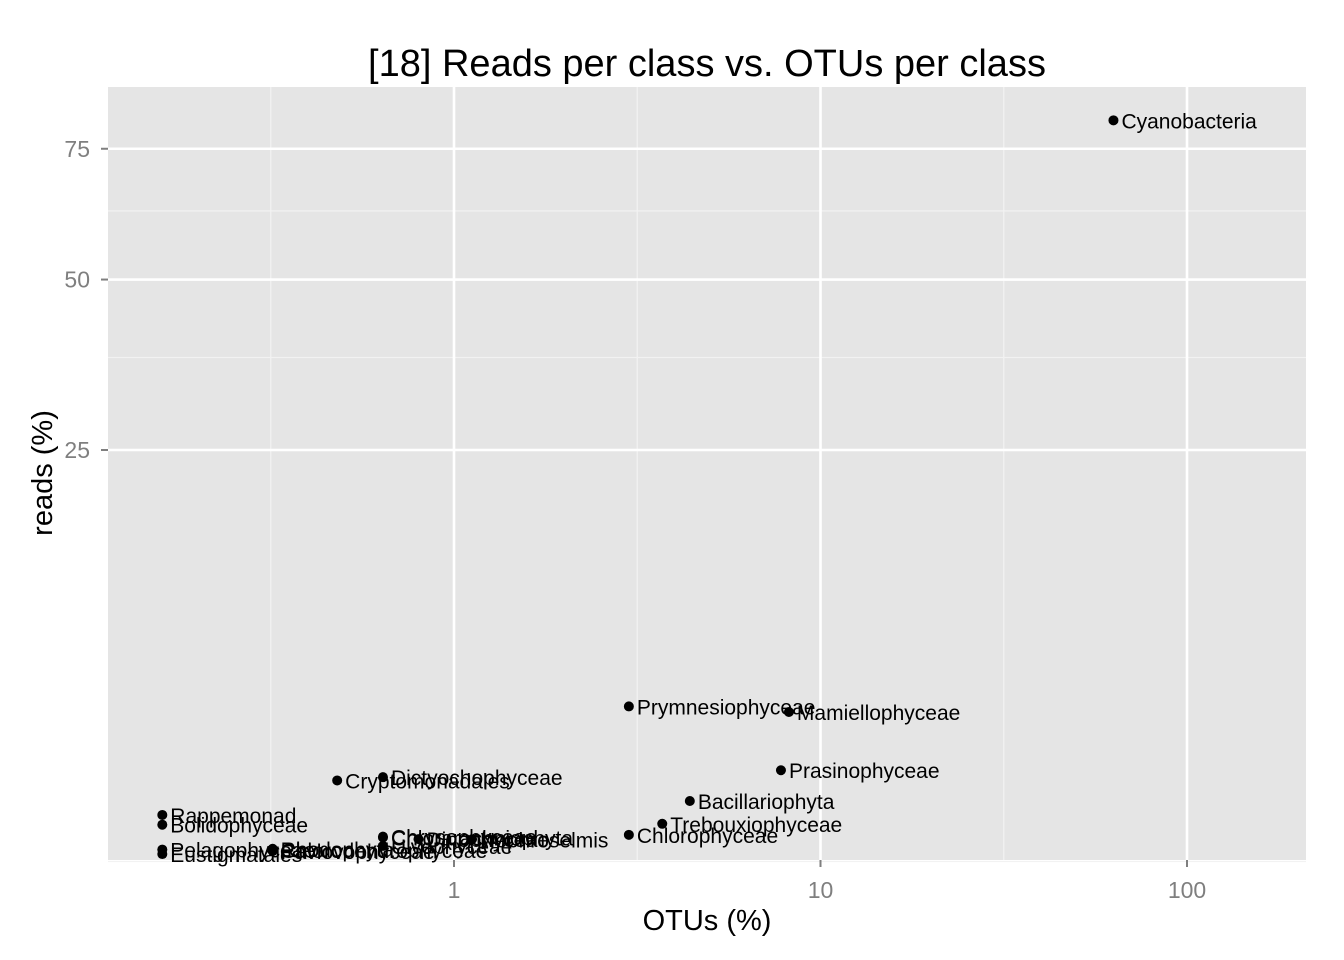 The image size is (1344, 960). What do you see at coordinates (77, 450) in the screenshot?
I see `y-tick-label: 25` at bounding box center [77, 450].